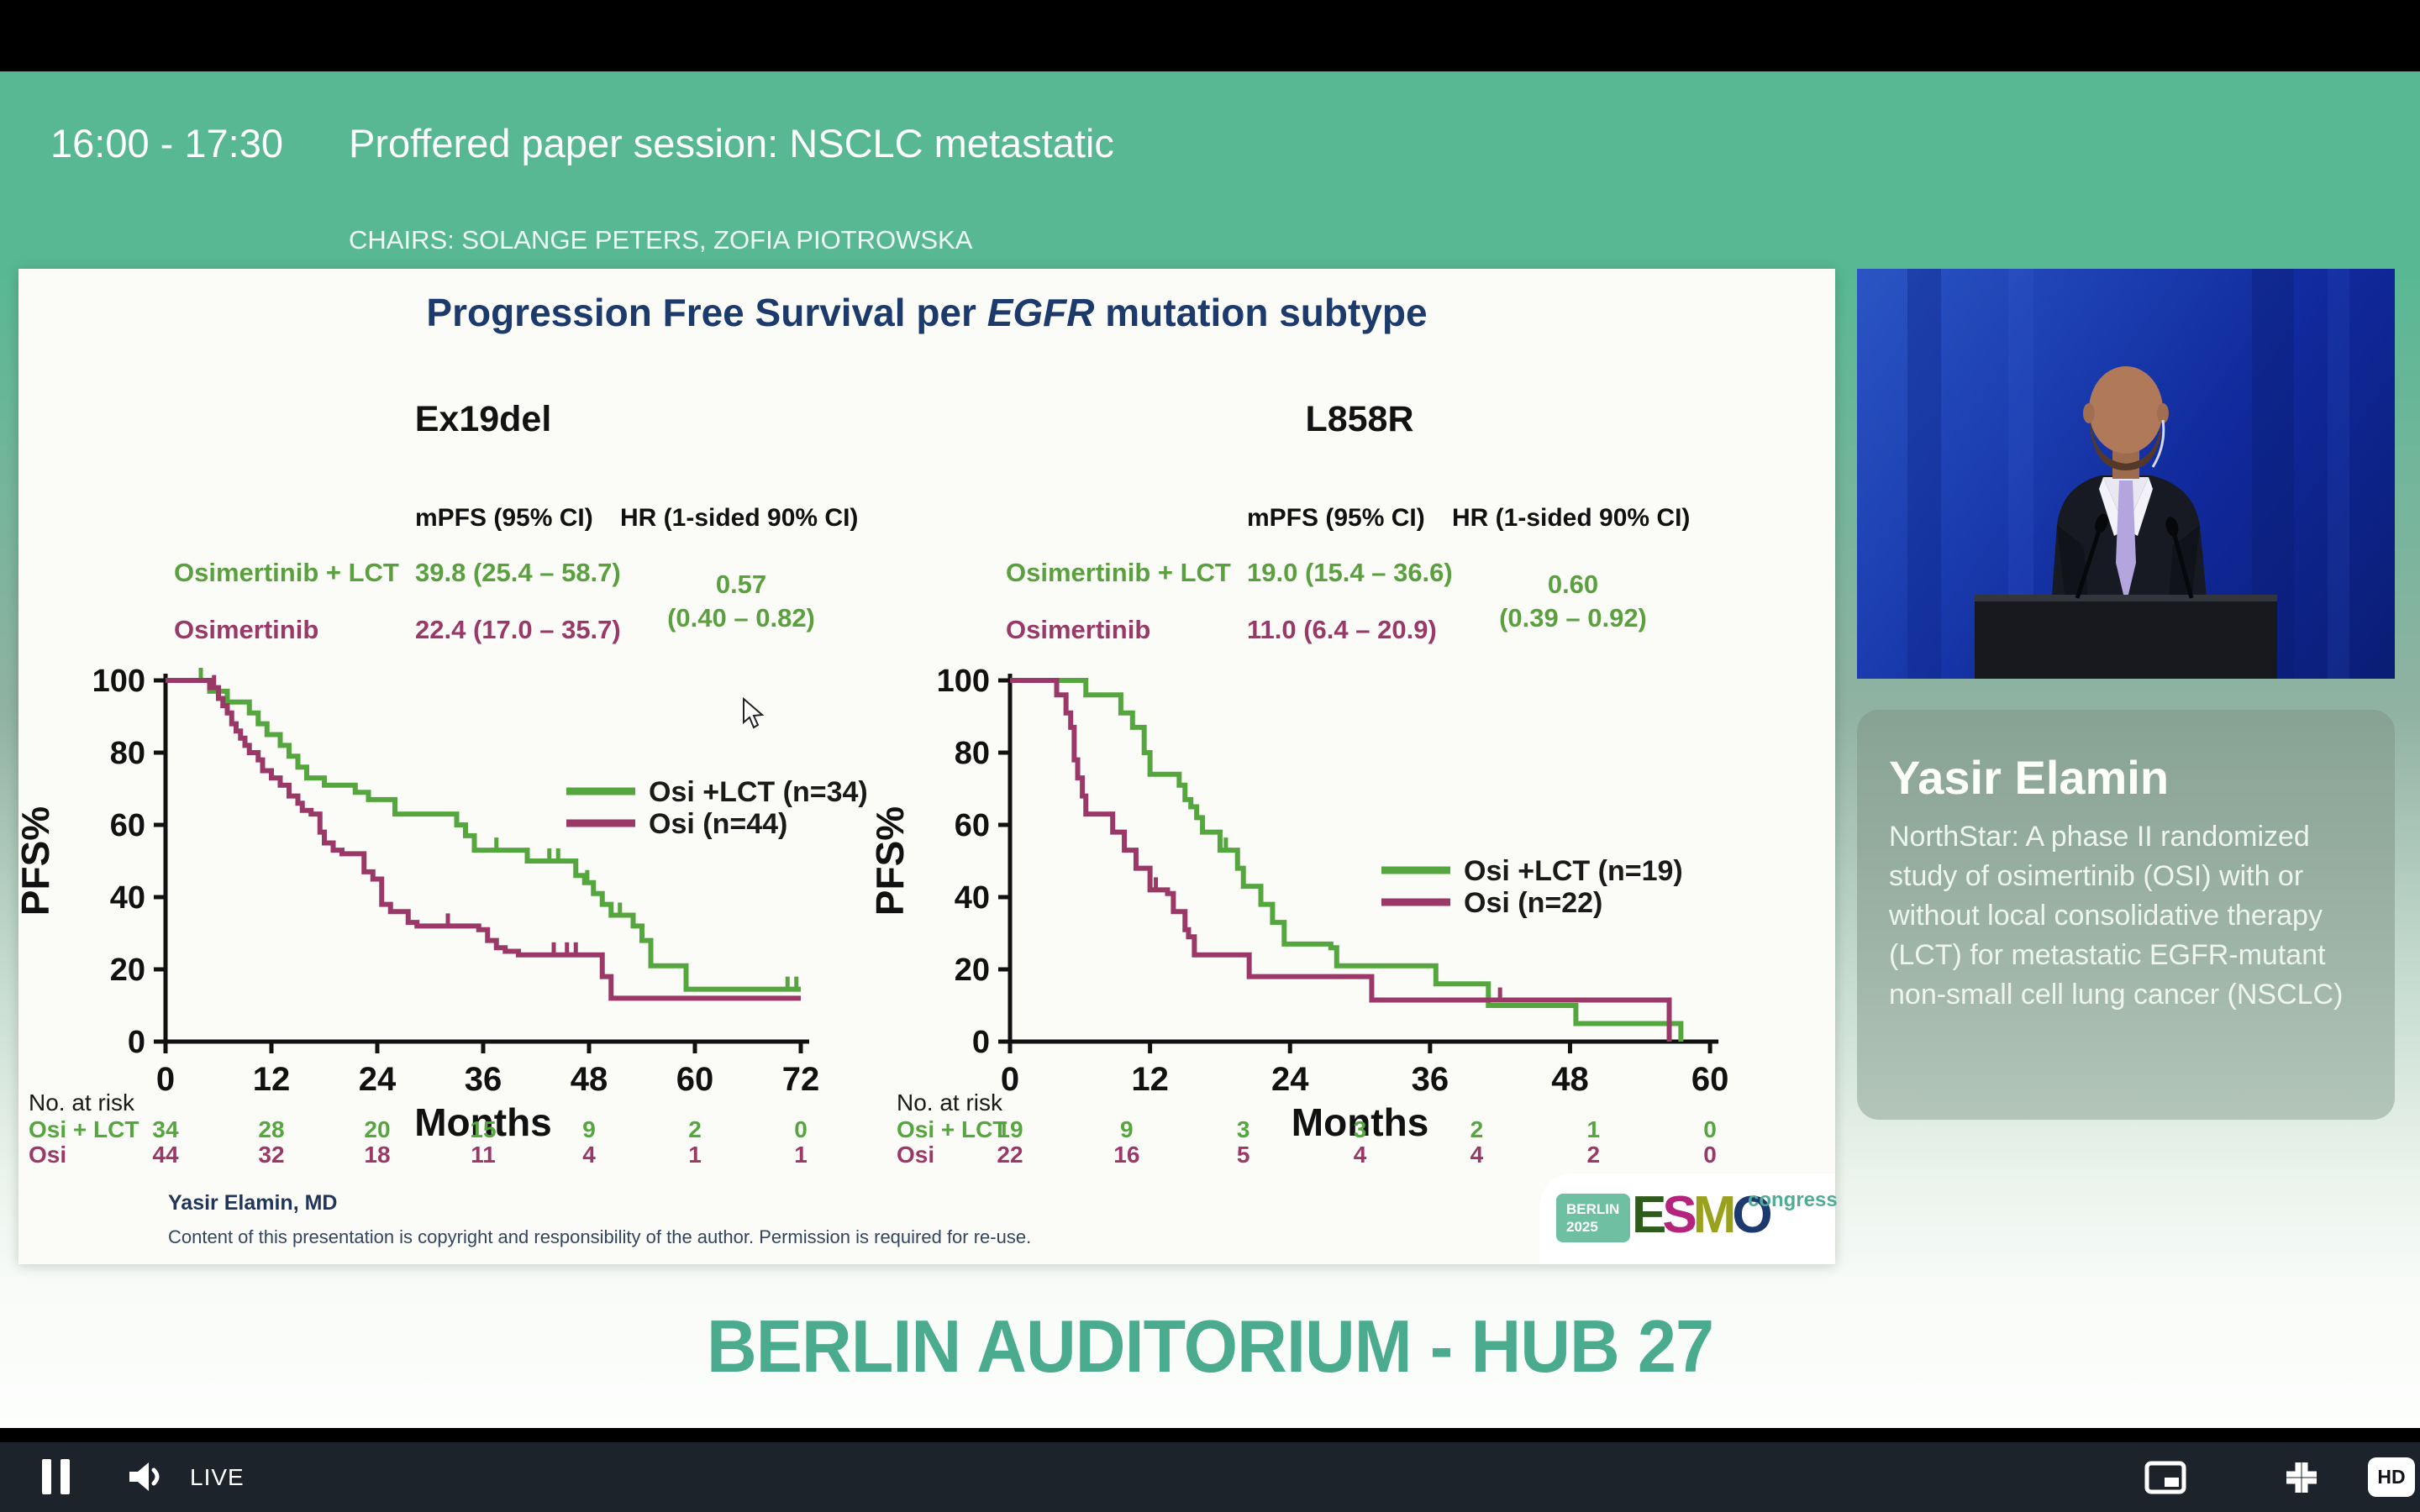 This screenshot has width=2420, height=1512. I want to click on slide-author: Yasir Elamin, MD, so click(253, 1203).